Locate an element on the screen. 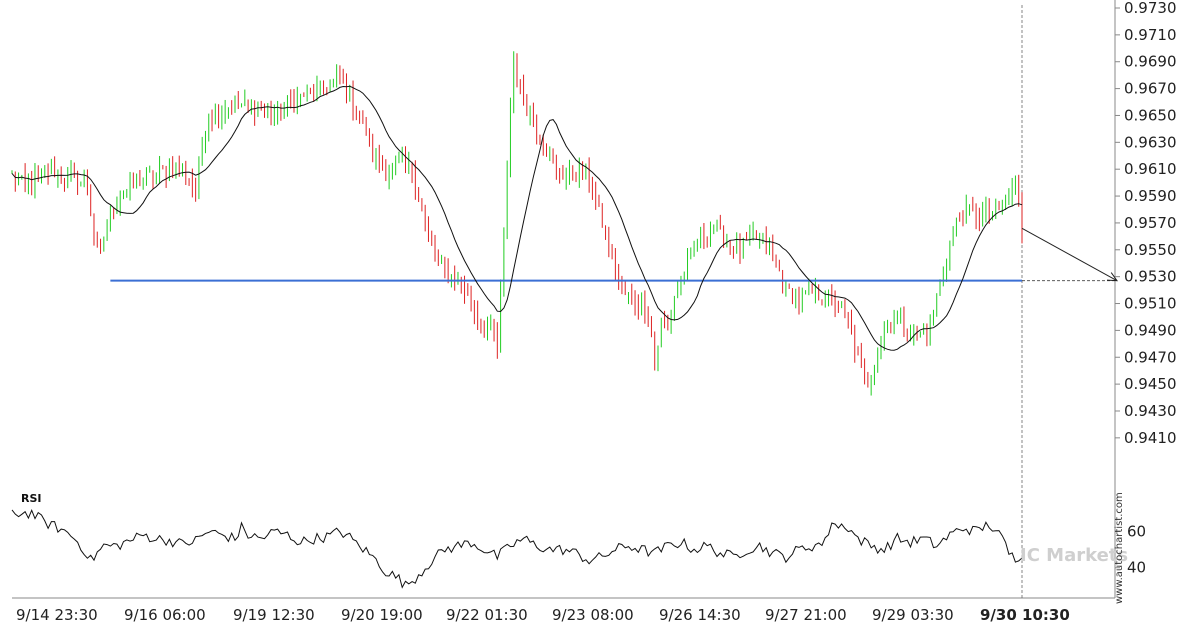 Image resolution: width=1200 pixels, height=630 pixels. price-tick-label: 0.9410 is located at coordinates (1150, 438).